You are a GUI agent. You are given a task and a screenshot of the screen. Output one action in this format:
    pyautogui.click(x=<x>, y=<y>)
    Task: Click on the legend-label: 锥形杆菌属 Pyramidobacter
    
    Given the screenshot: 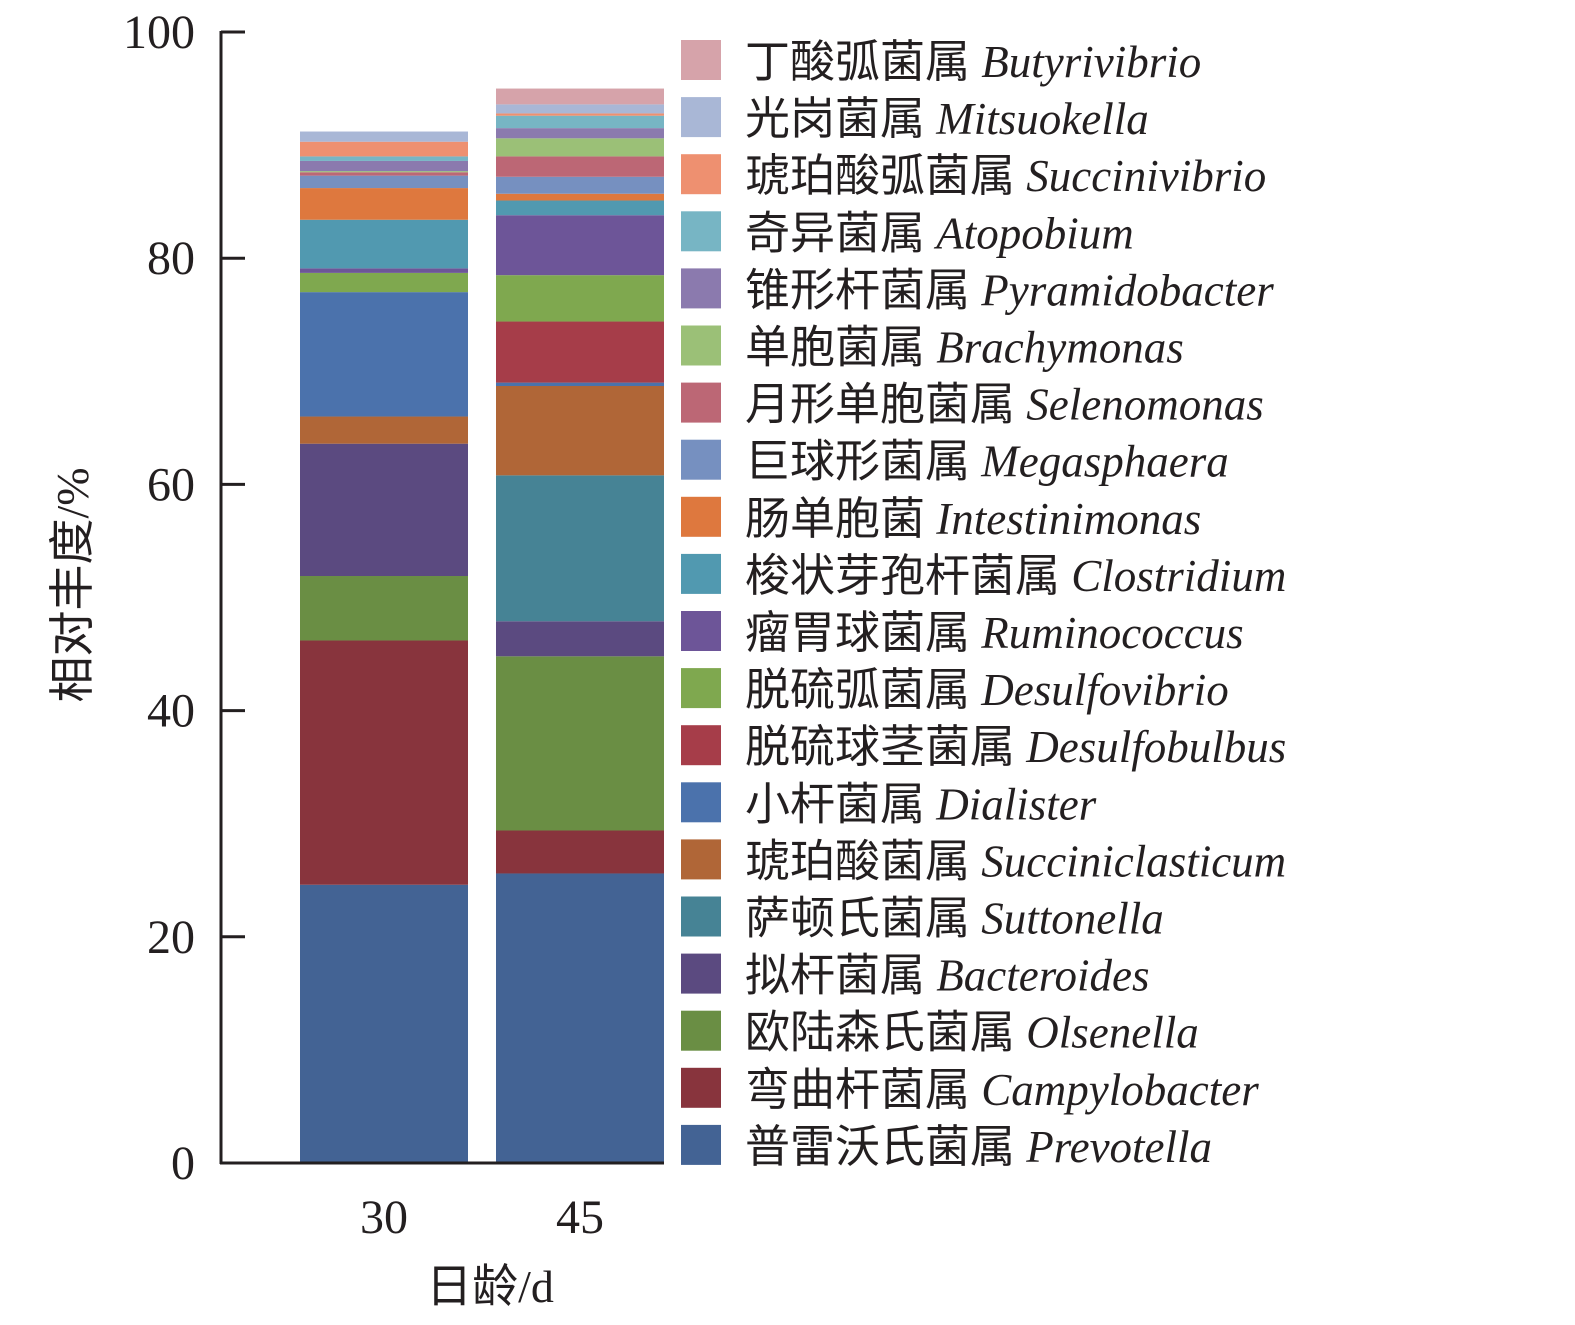 What is the action you would take?
    pyautogui.click(x=1009, y=290)
    